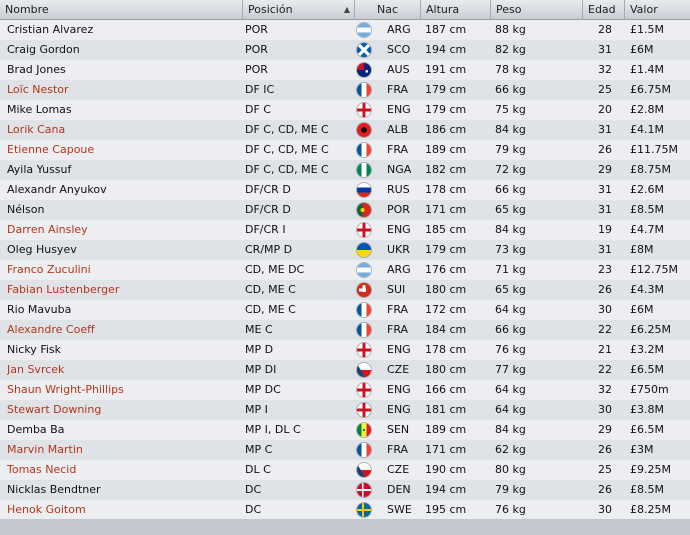 This screenshot has height=535, width=690. What do you see at coordinates (49, 269) in the screenshot?
I see `player-name: Franco Zuculini` at bounding box center [49, 269].